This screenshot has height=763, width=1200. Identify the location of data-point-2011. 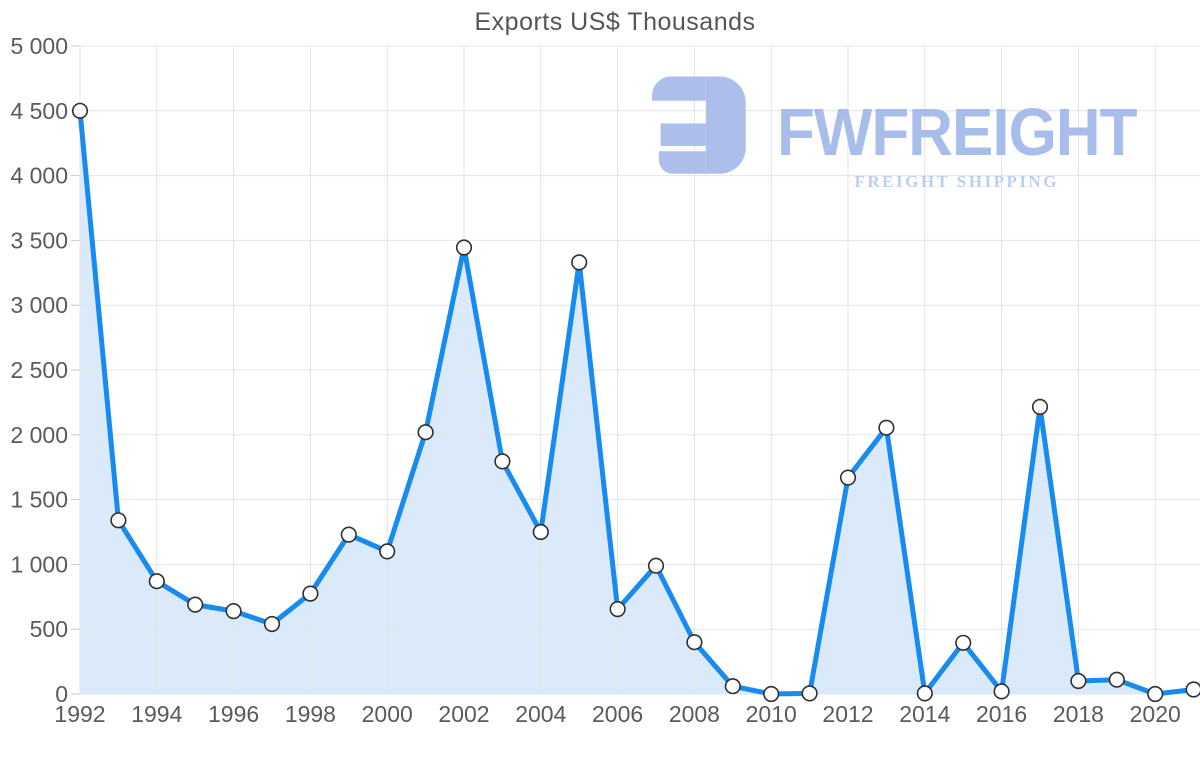
(809, 693).